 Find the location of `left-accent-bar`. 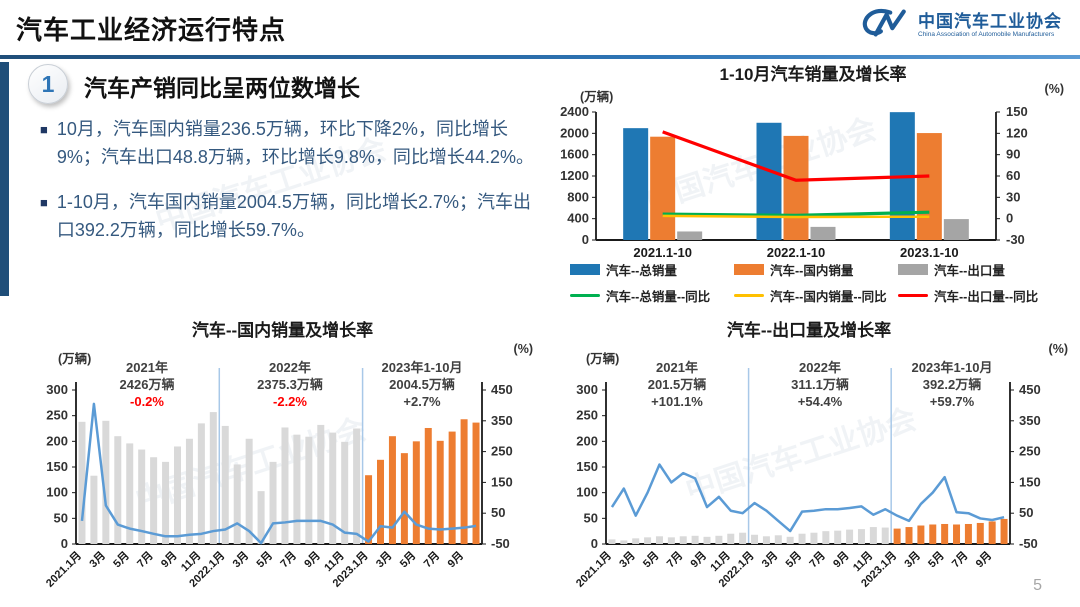

left-accent-bar is located at coordinates (4, 179).